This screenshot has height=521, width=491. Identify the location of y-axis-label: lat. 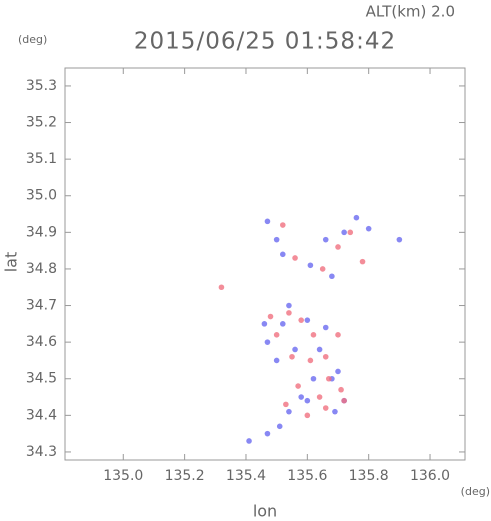
(11, 262).